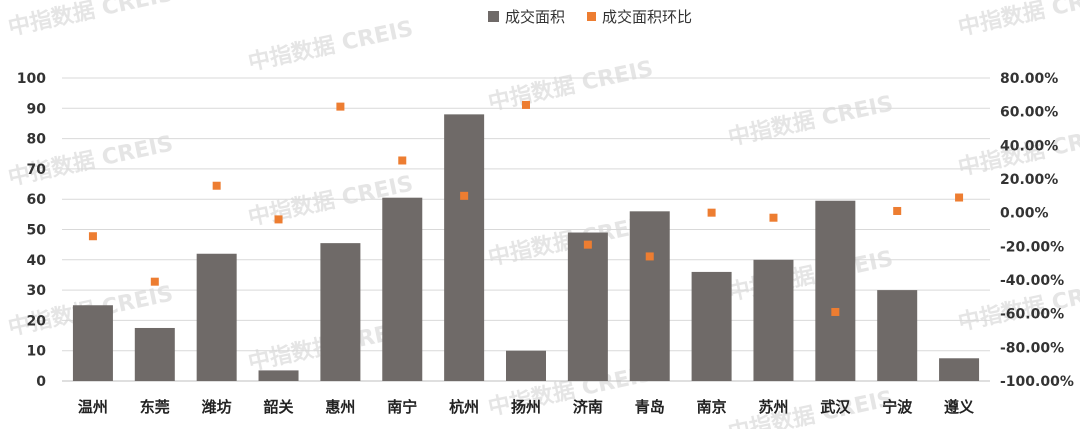 The width and height of the screenshot is (1080, 429). I want to click on watermark-4: 中指数据 CREIS, so click(1018, 20).